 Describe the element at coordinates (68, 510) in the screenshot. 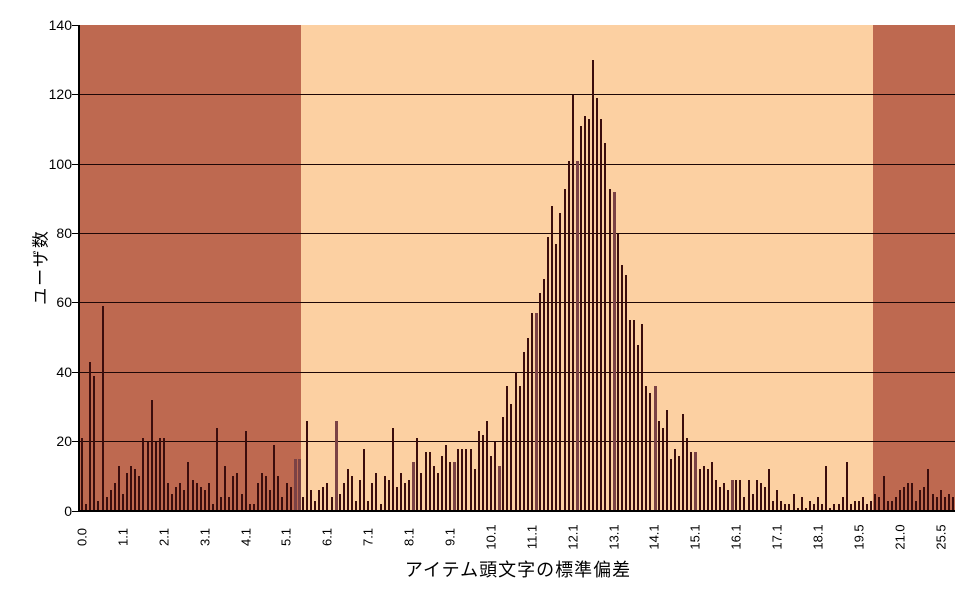

I see `y-tick-label: 0` at that location.